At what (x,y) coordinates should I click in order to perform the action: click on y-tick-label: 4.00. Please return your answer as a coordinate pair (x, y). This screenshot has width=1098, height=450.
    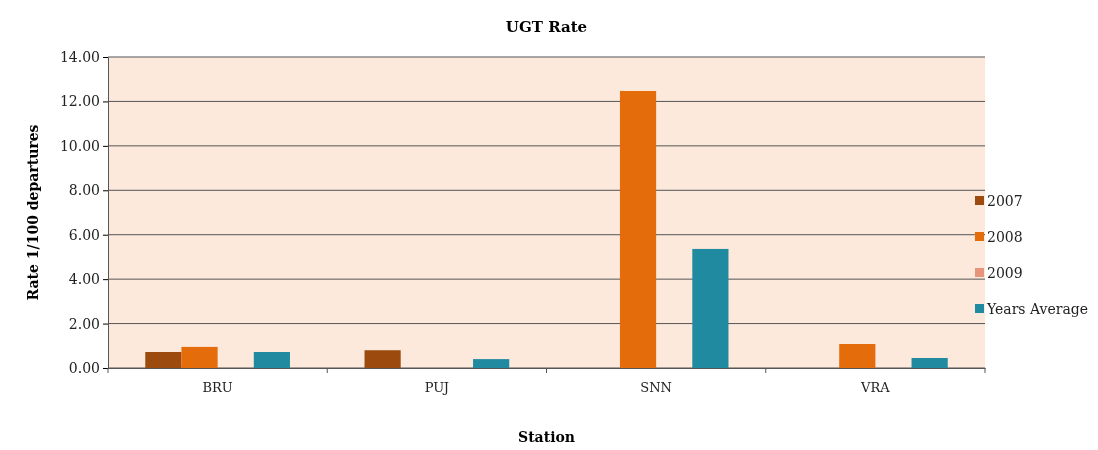
    Looking at the image, I should click on (84, 279).